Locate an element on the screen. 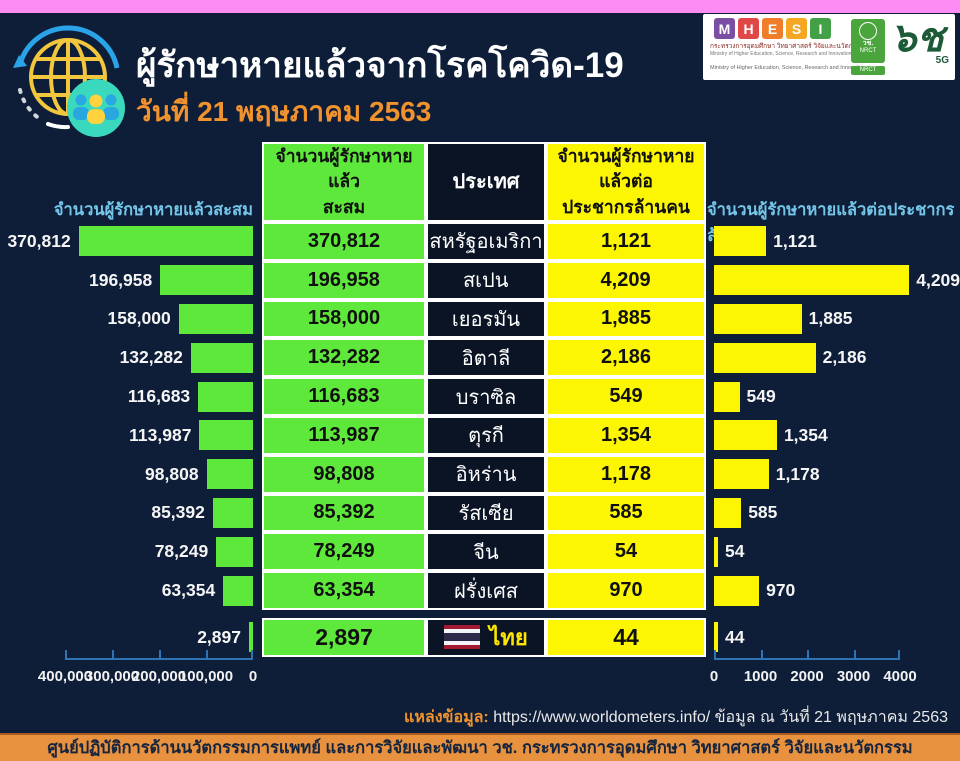 This screenshot has width=960, height=761. right-bar-zone: 585 is located at coordinates (837, 513).